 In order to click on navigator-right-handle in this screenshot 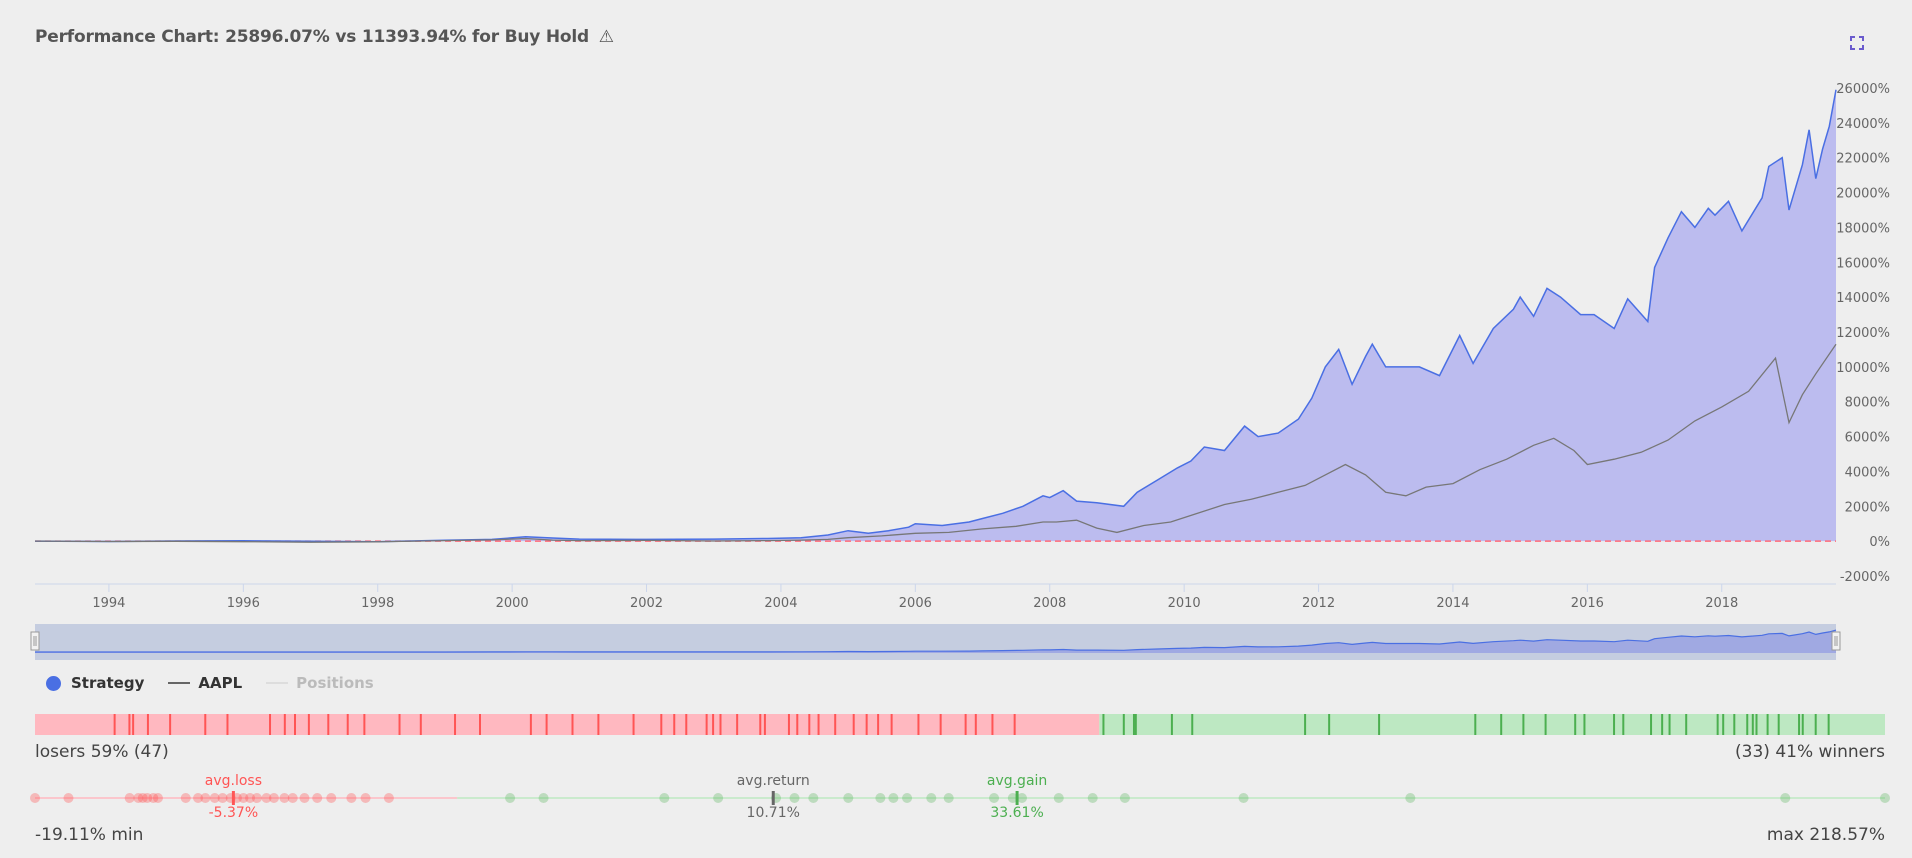, I will do `click(1836, 641)`.